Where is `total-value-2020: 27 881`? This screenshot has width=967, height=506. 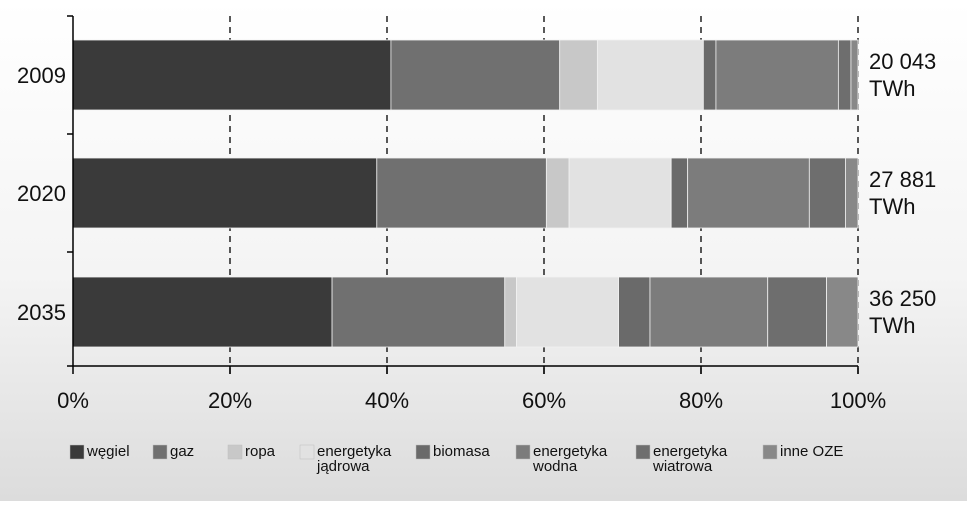 total-value-2020: 27 881 is located at coordinates (902, 179).